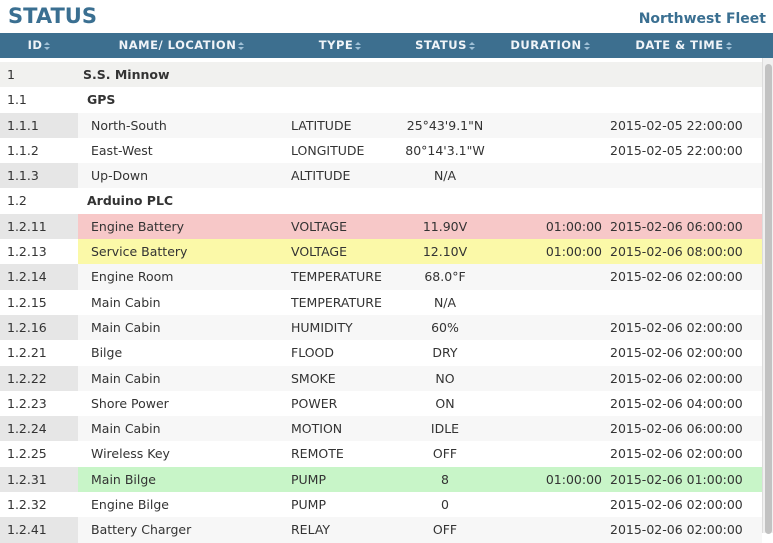 This screenshot has width=773, height=543. I want to click on column-header: ID, so click(39, 45).